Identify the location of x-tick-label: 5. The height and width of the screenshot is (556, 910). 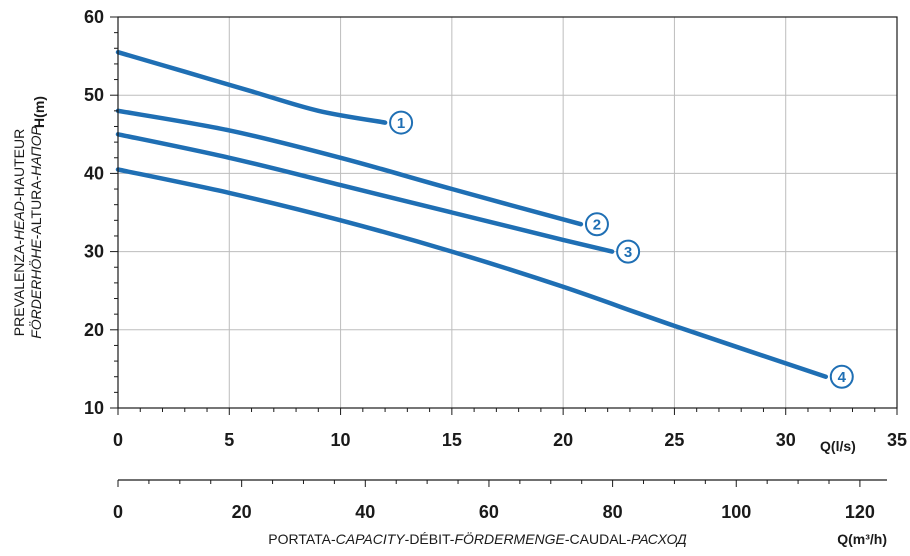
(229, 440).